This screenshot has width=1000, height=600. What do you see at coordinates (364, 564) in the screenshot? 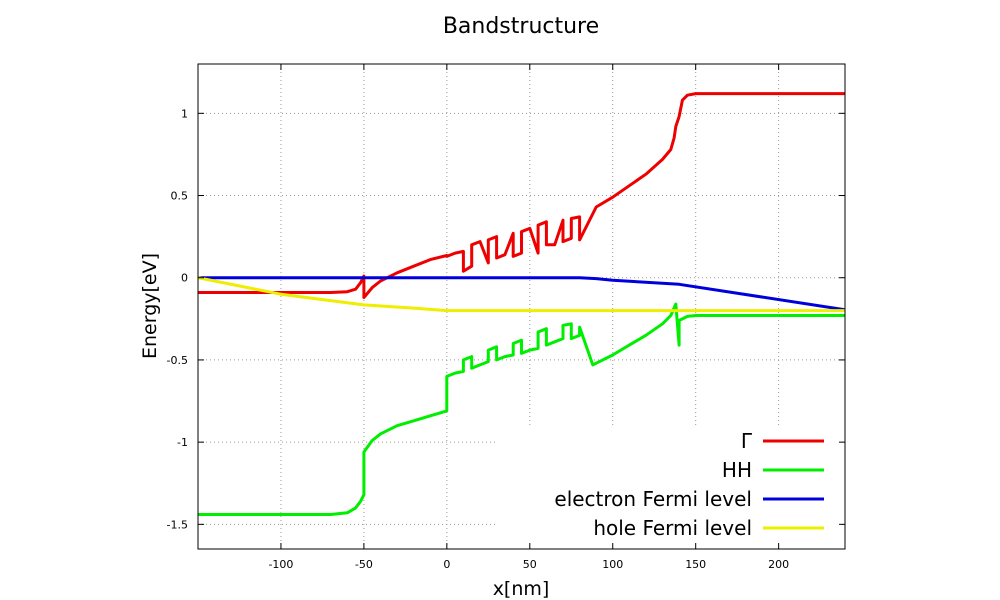
I see `x-tick-label: -50` at bounding box center [364, 564].